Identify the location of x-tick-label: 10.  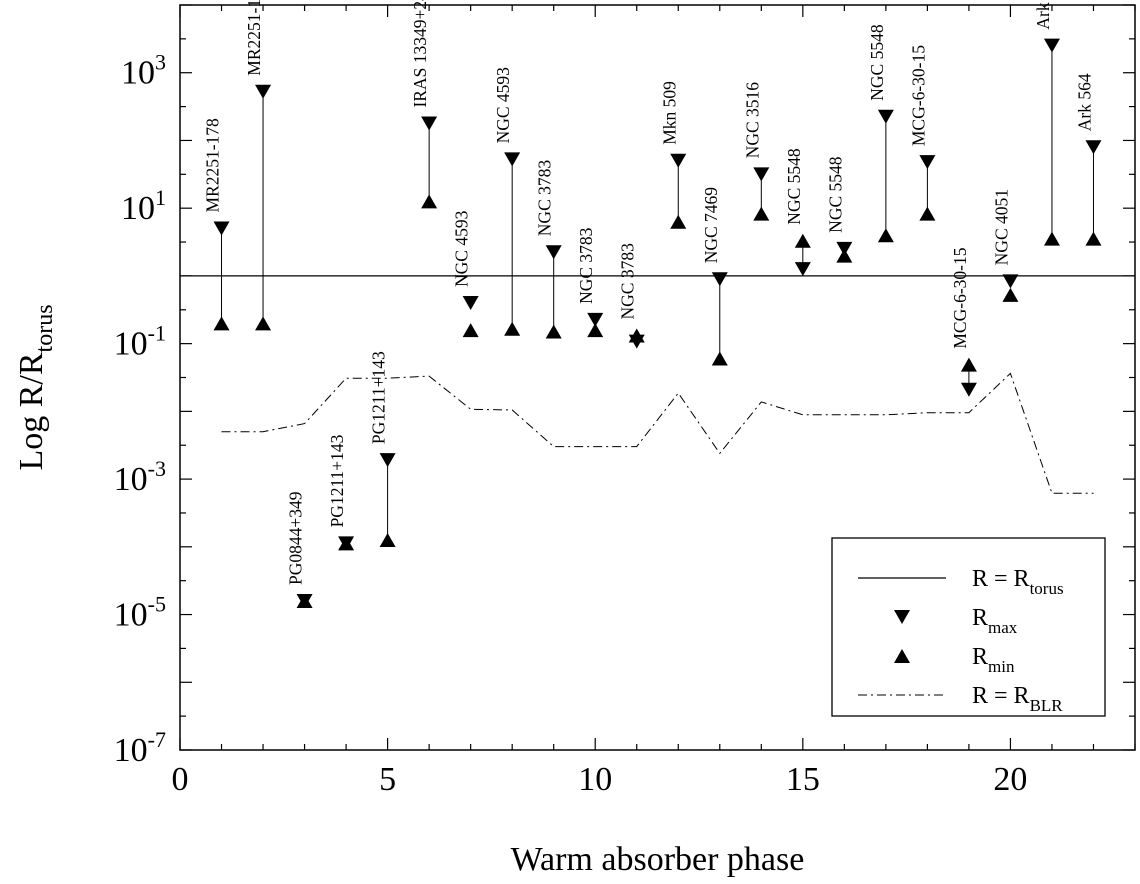
(595, 779).